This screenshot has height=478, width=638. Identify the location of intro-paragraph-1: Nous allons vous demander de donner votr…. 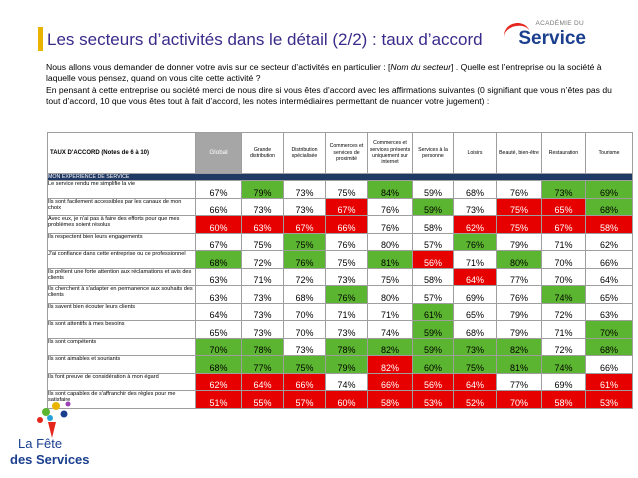
(337, 73).